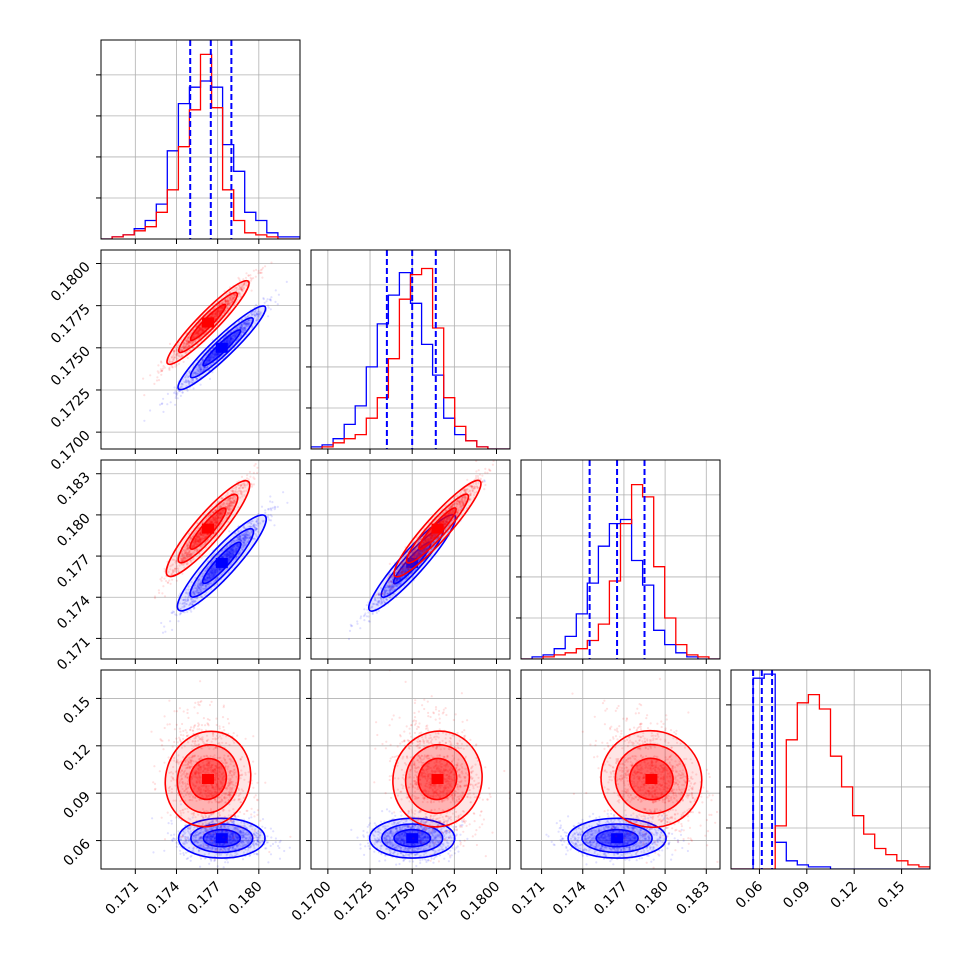 This screenshot has width=970, height=970. What do you see at coordinates (410, 559) in the screenshot?
I see `panel-content` at bounding box center [410, 559].